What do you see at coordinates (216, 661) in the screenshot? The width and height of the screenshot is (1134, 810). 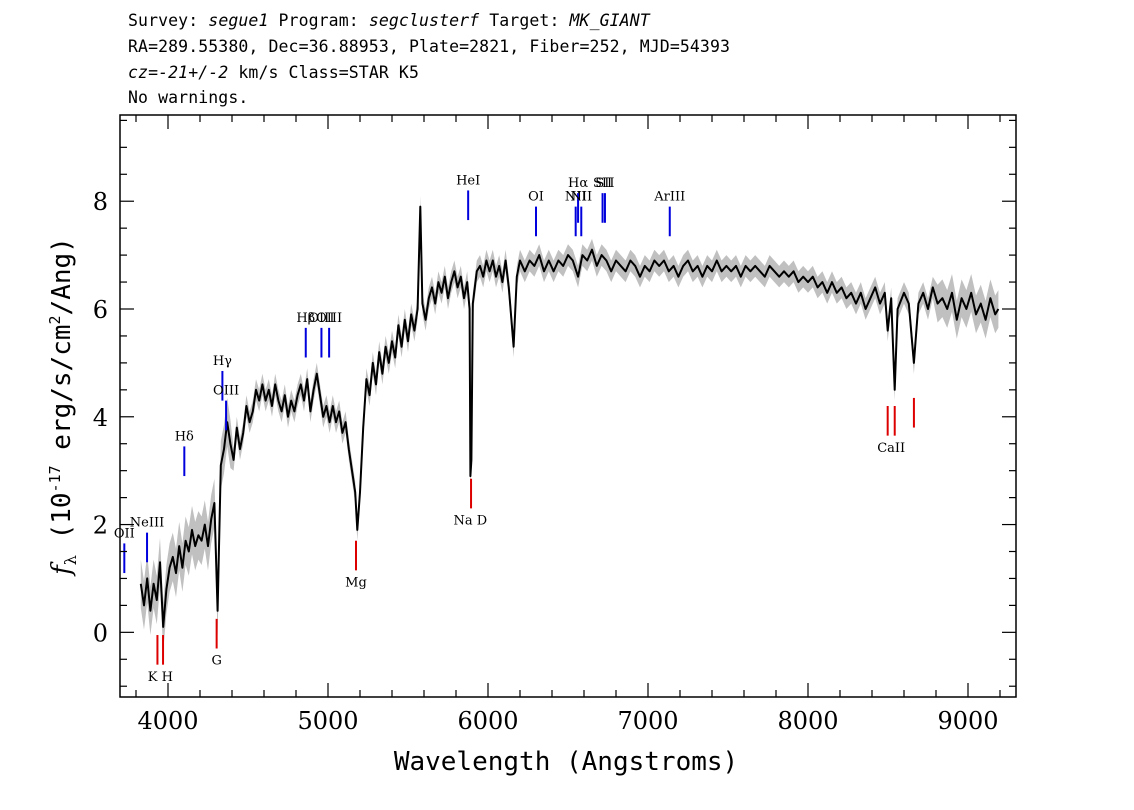 I see `absorption-line-label: G` at bounding box center [216, 661].